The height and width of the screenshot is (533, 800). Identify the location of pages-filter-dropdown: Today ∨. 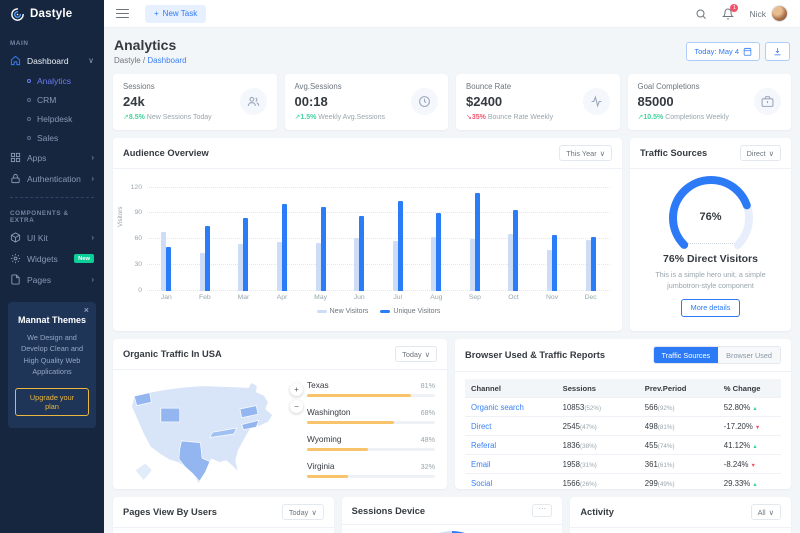
(302, 512).